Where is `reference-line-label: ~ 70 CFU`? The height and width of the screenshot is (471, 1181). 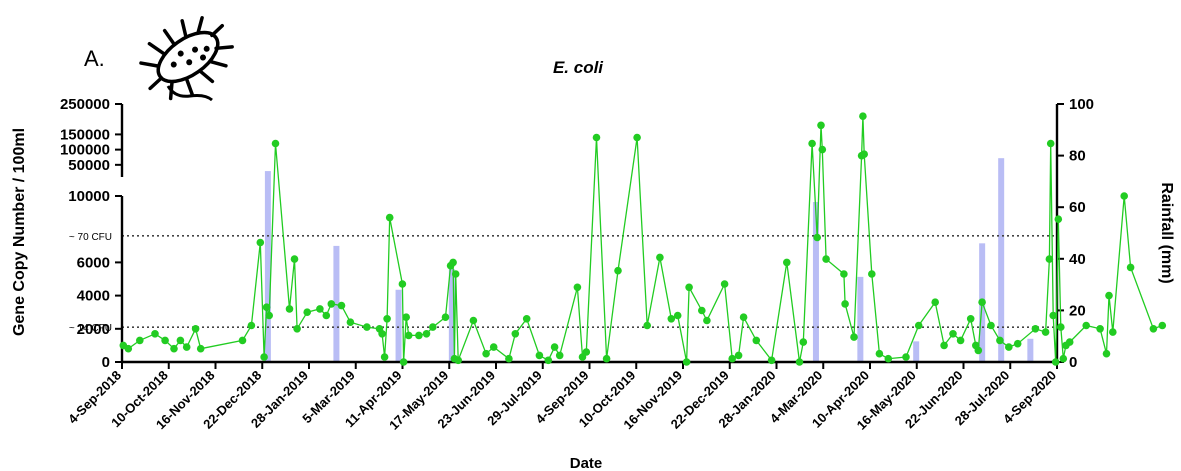 reference-line-label: ~ 70 CFU is located at coordinates (90, 237).